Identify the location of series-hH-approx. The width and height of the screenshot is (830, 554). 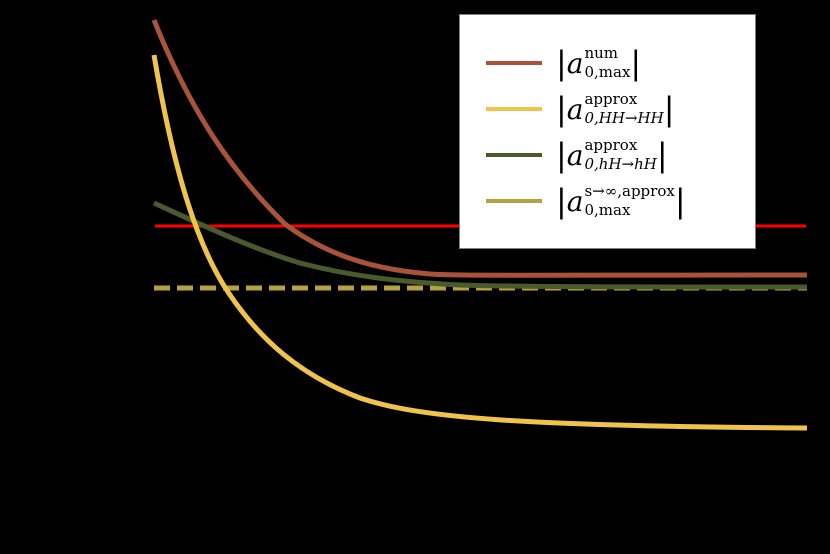
(480, 245).